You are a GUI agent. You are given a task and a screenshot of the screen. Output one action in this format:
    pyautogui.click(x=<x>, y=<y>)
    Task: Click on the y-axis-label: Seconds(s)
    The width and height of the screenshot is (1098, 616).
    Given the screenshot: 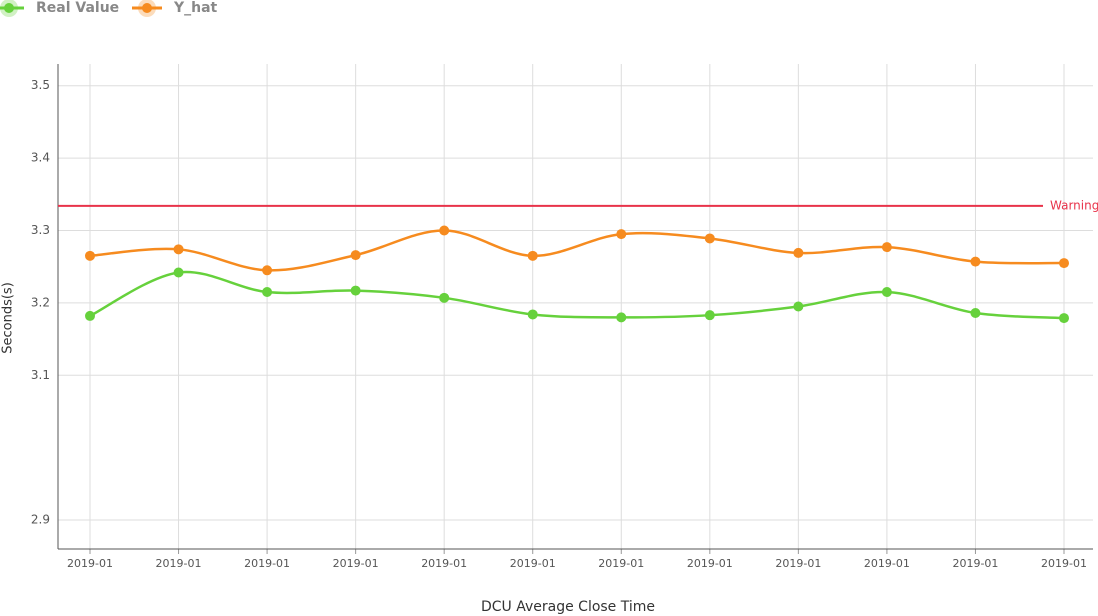 What is the action you would take?
    pyautogui.click(x=8, y=318)
    